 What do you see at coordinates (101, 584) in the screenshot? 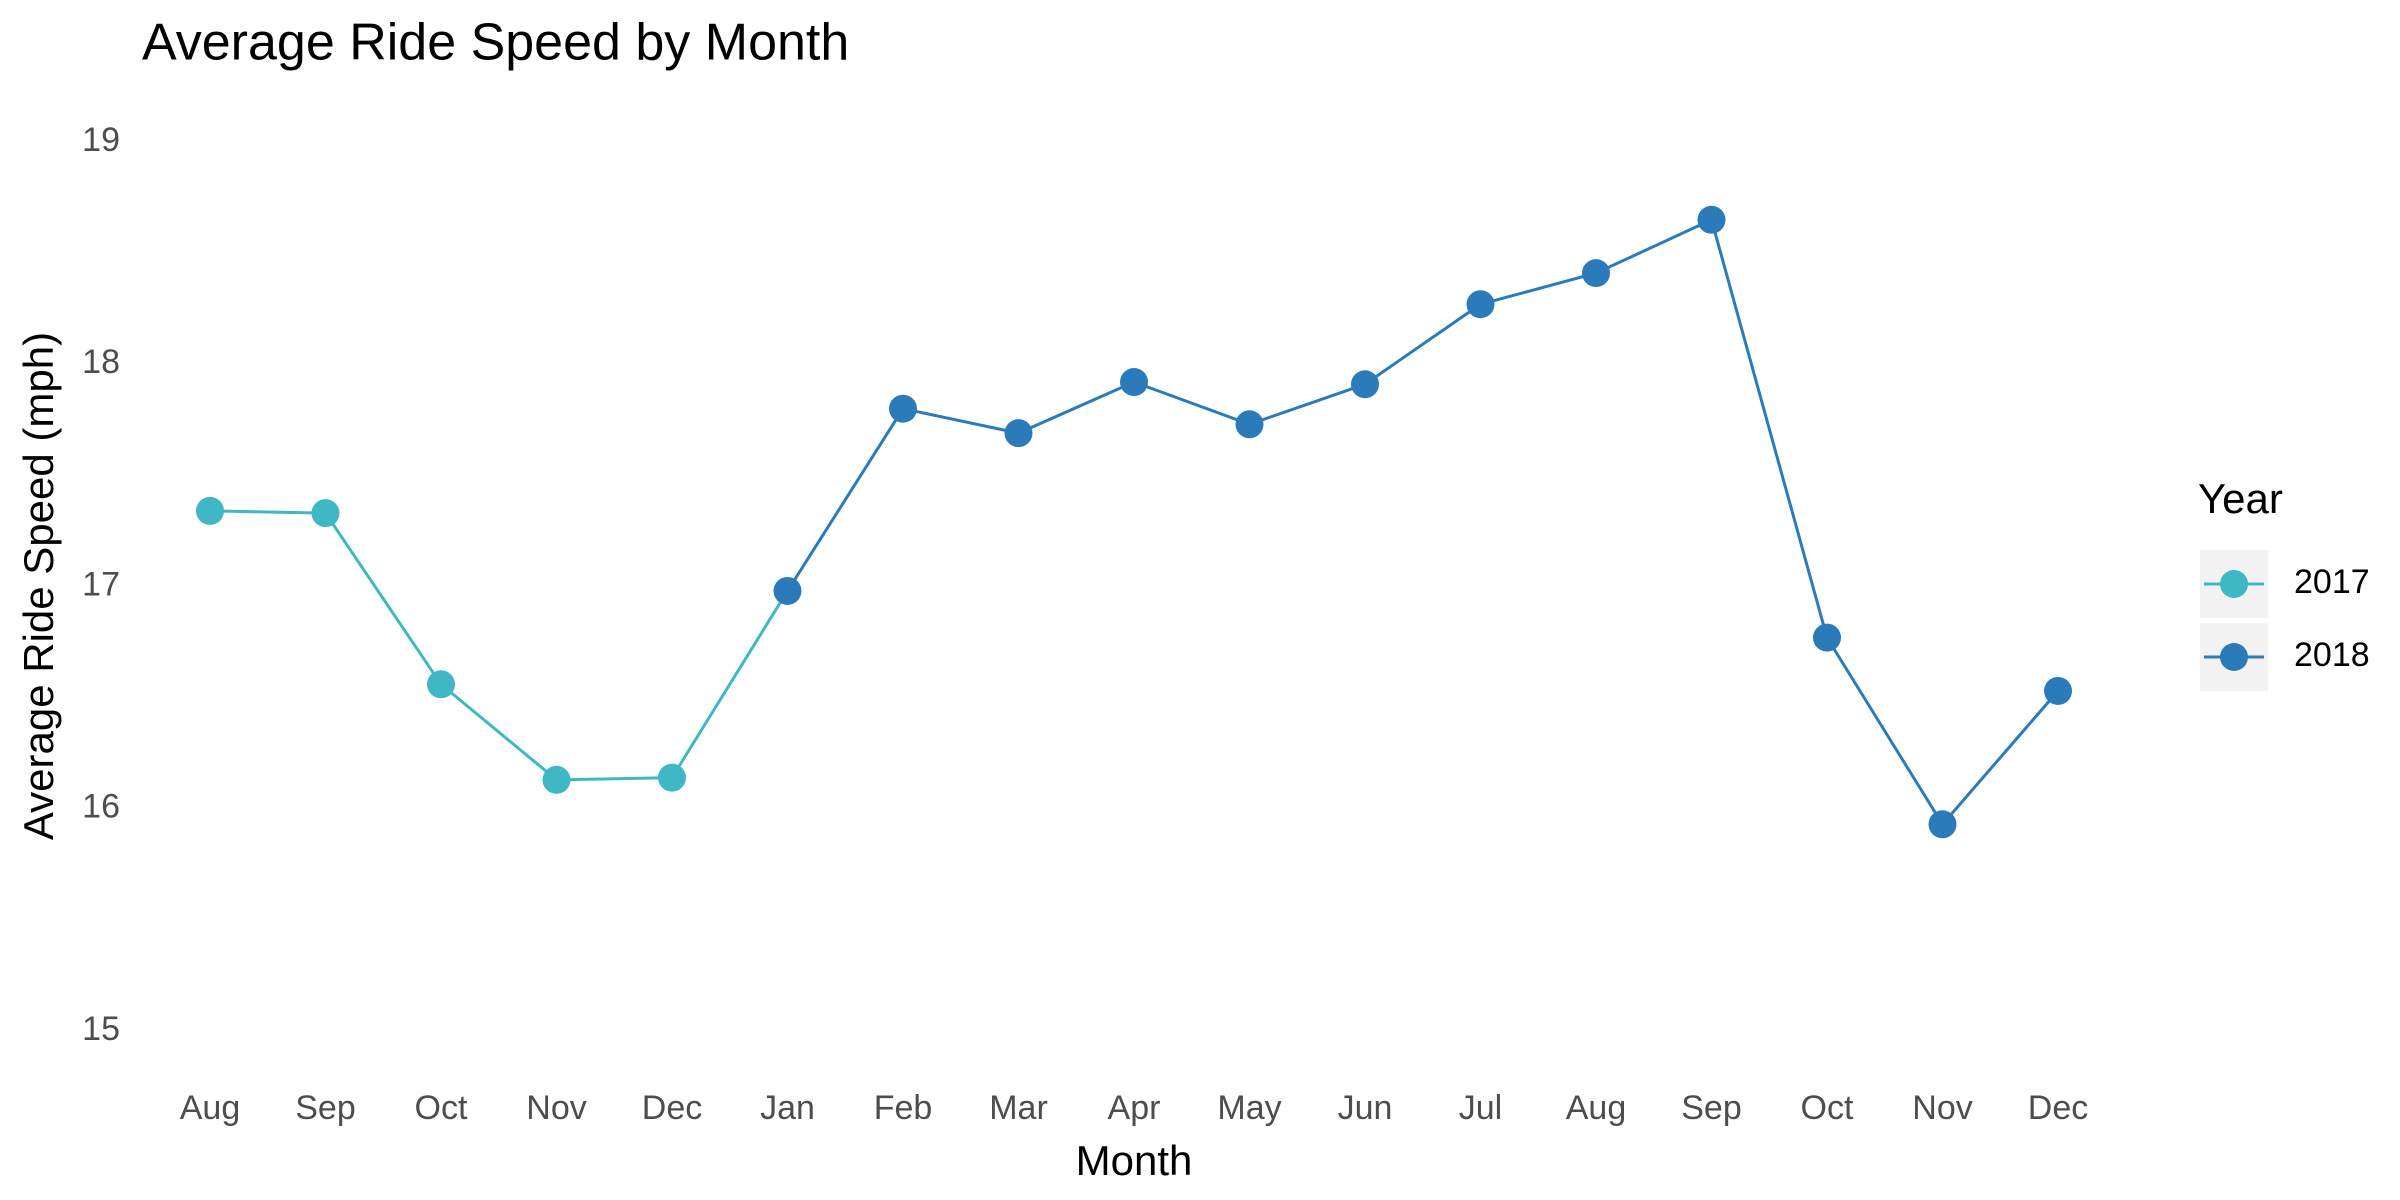
I see `y-tick-label: 17` at bounding box center [101, 584].